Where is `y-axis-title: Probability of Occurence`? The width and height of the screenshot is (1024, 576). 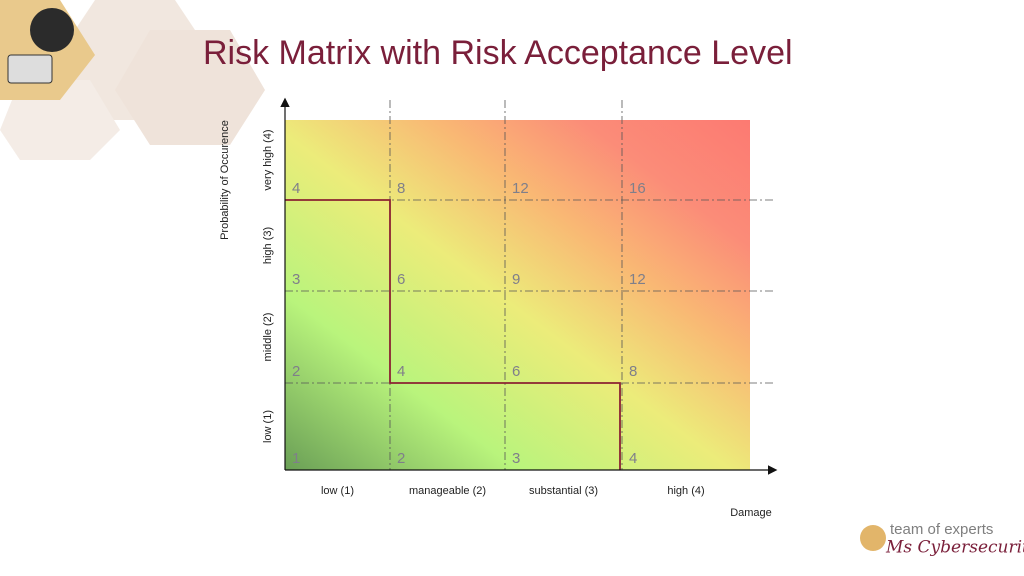
y-axis-title: Probability of Occurence is located at coordinates (225, 180).